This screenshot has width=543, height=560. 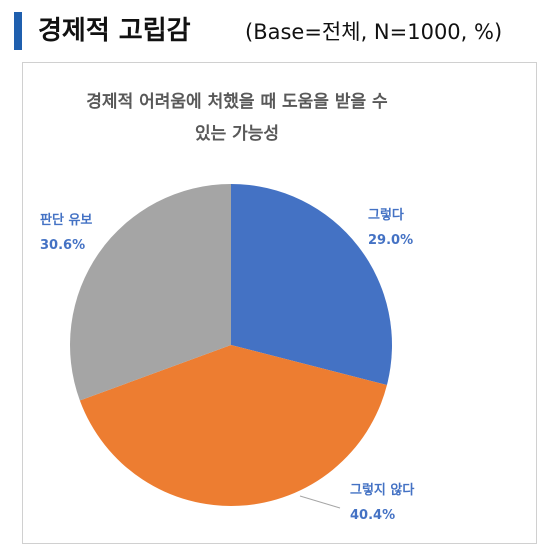 I want to click on value-label: 40.4%, so click(x=373, y=515).